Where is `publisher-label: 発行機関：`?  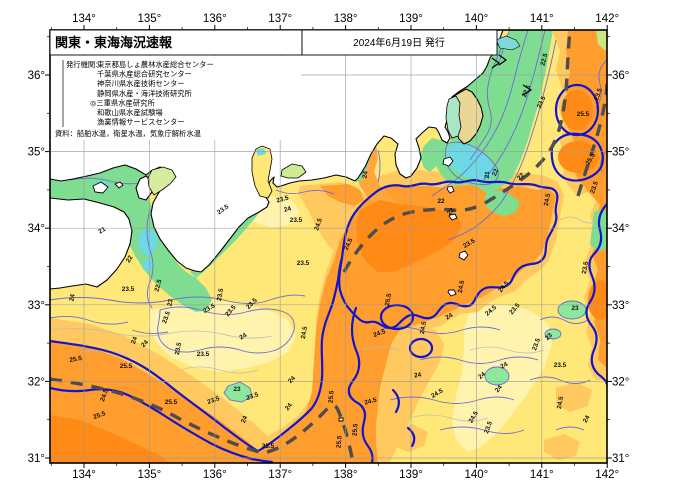
publisher-label: 発行機関： is located at coordinates (84, 64).